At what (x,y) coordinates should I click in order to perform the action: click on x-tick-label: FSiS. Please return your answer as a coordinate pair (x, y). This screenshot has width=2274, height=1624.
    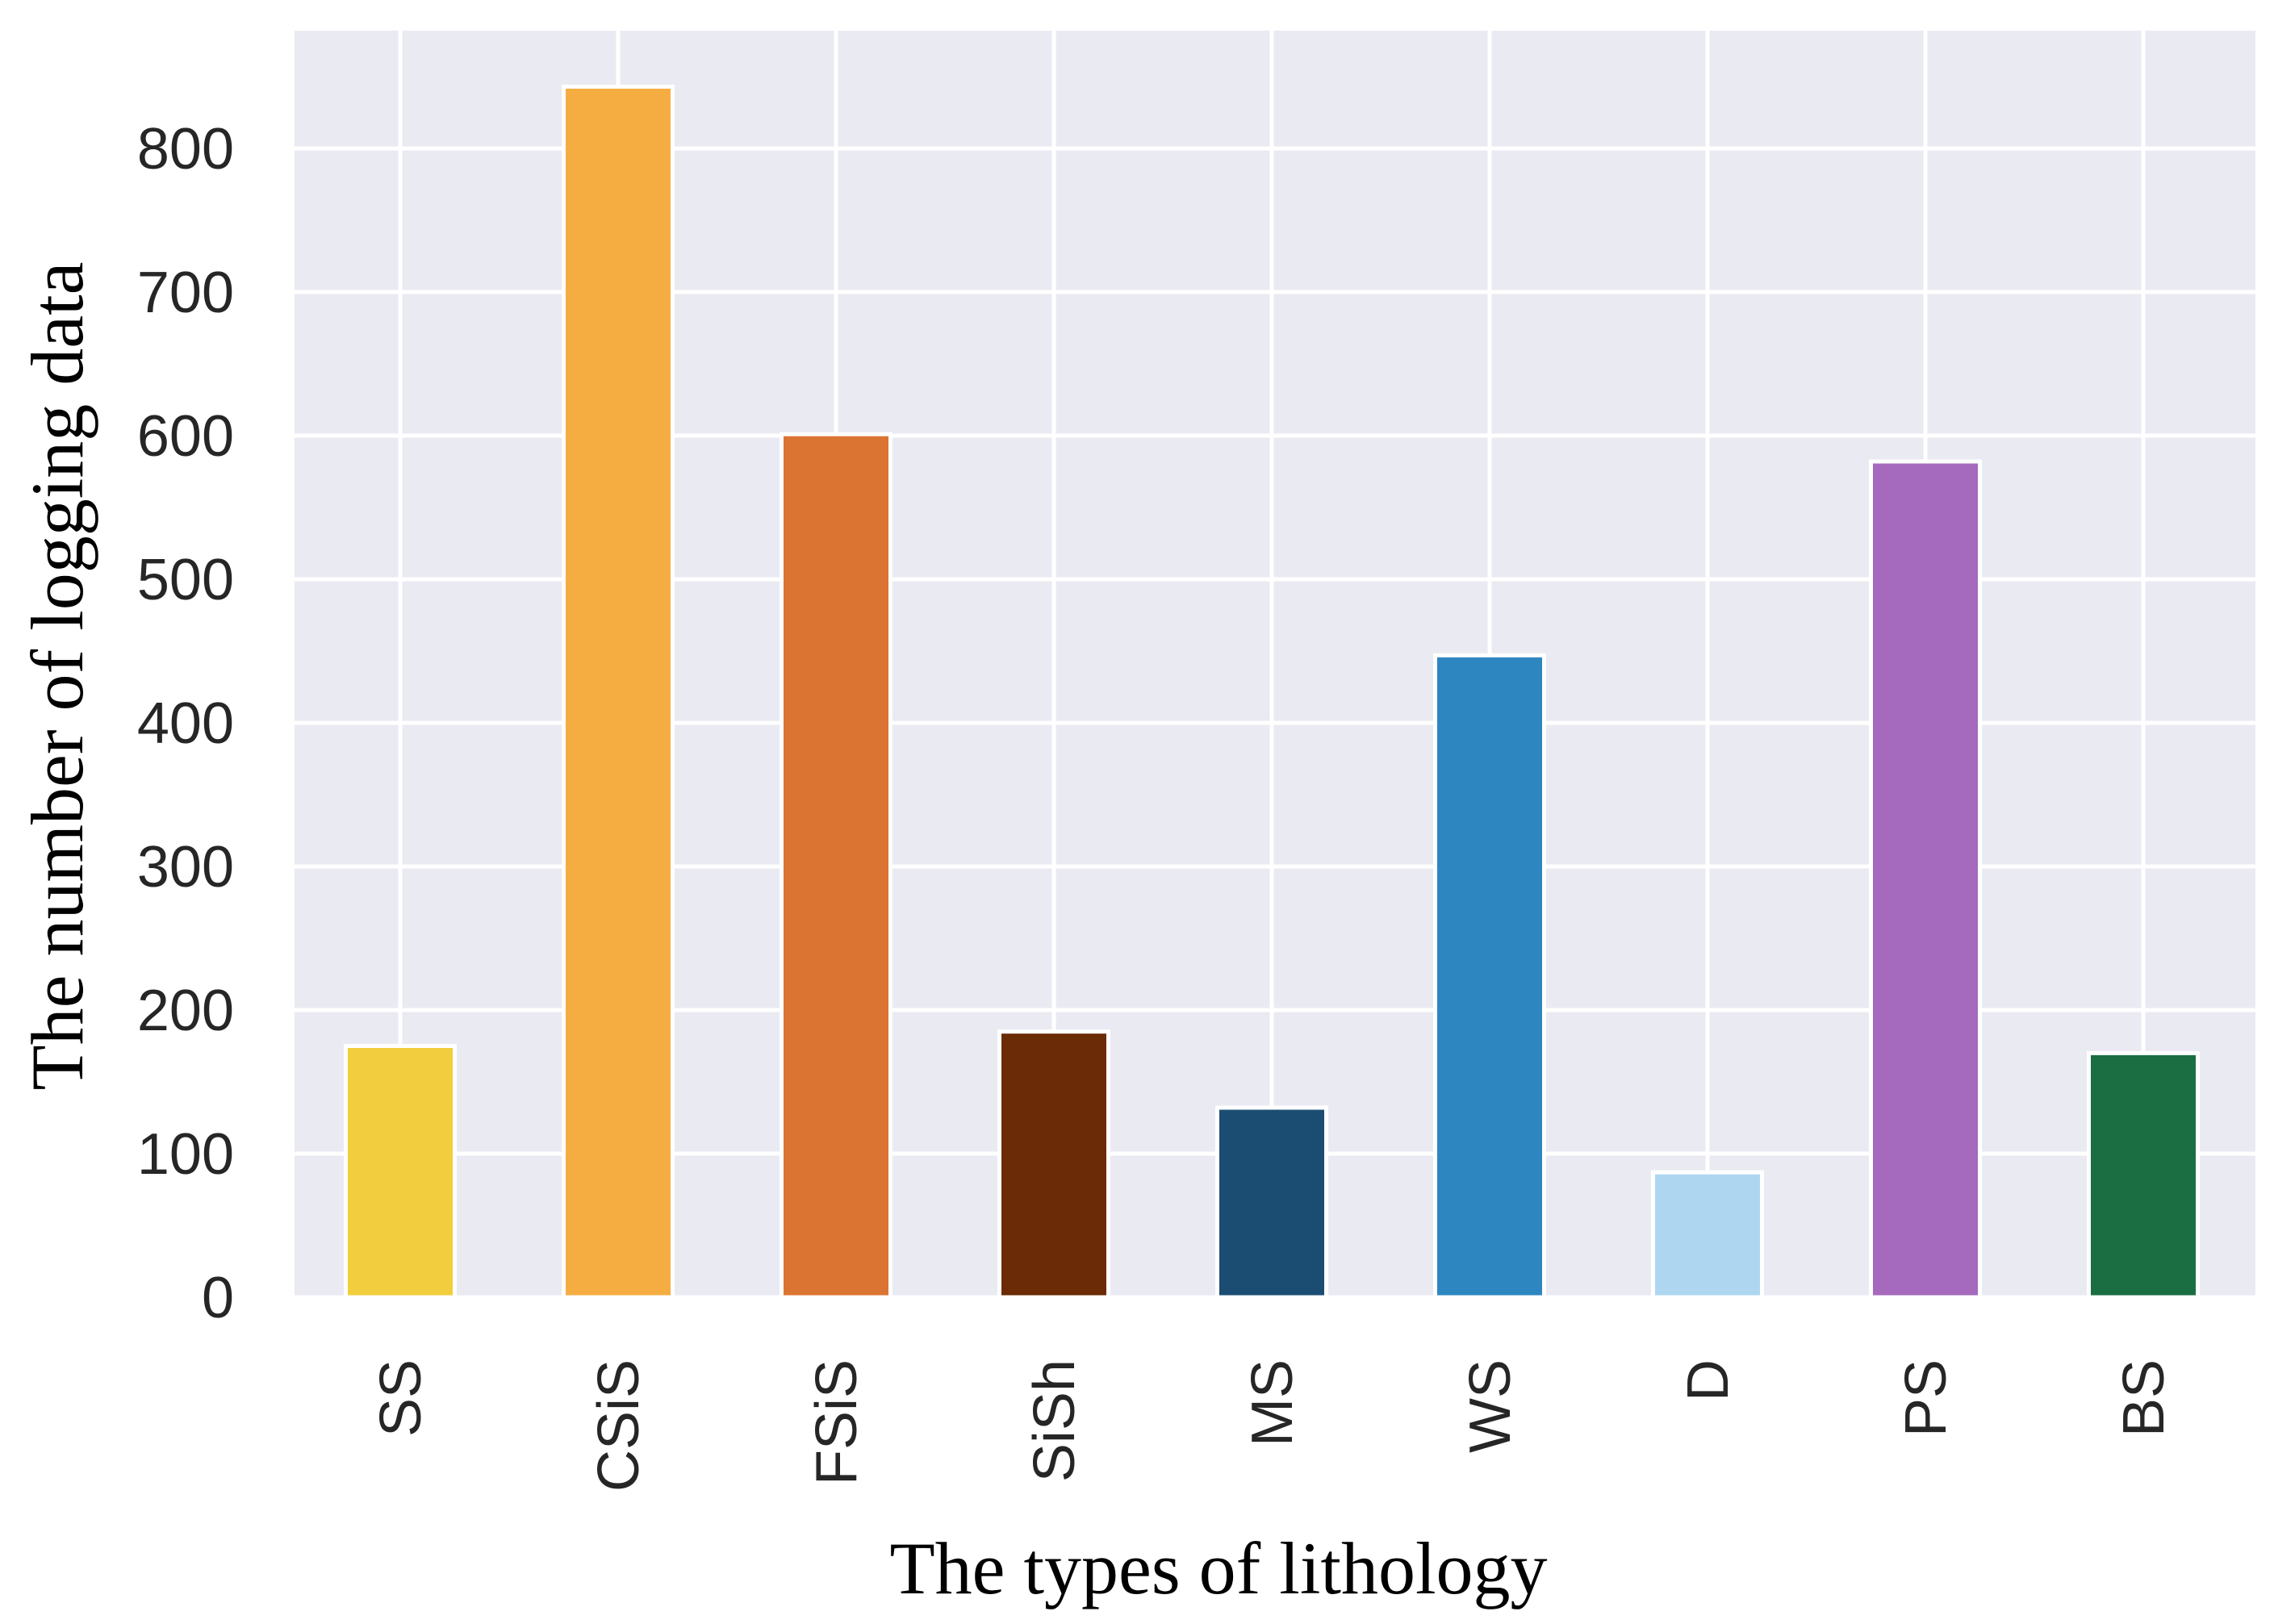
    Looking at the image, I should click on (837, 1422).